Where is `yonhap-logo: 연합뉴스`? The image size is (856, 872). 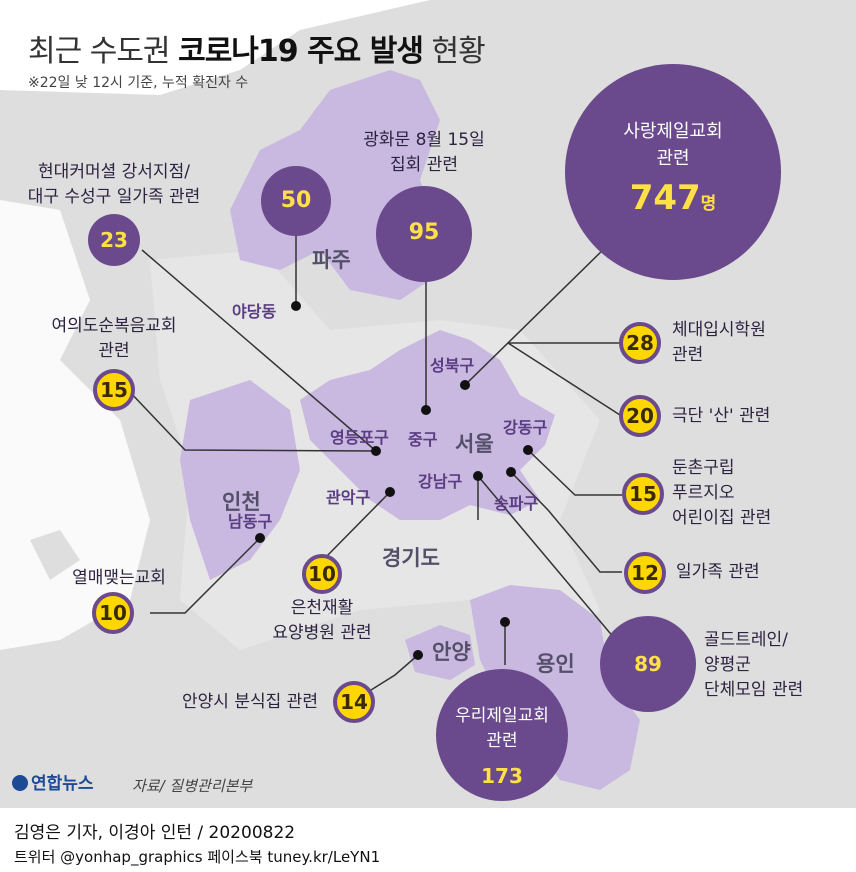
yonhap-logo: 연합뉴스 is located at coordinates (53, 781).